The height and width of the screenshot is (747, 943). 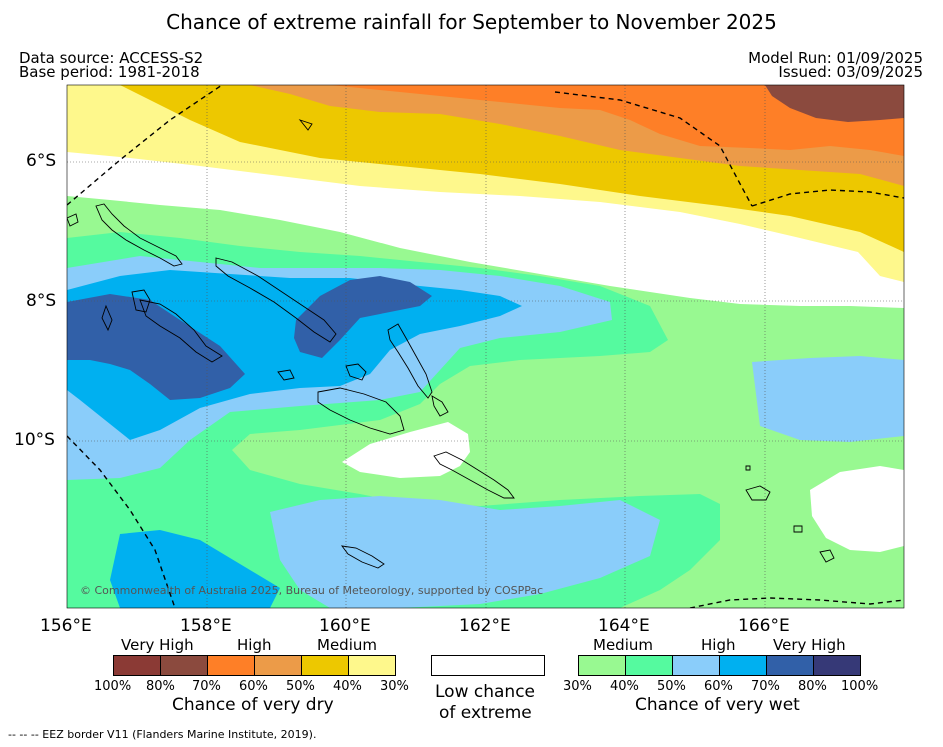 What do you see at coordinates (181, 331) in the screenshot?
I see `new-georgia-island` at bounding box center [181, 331].